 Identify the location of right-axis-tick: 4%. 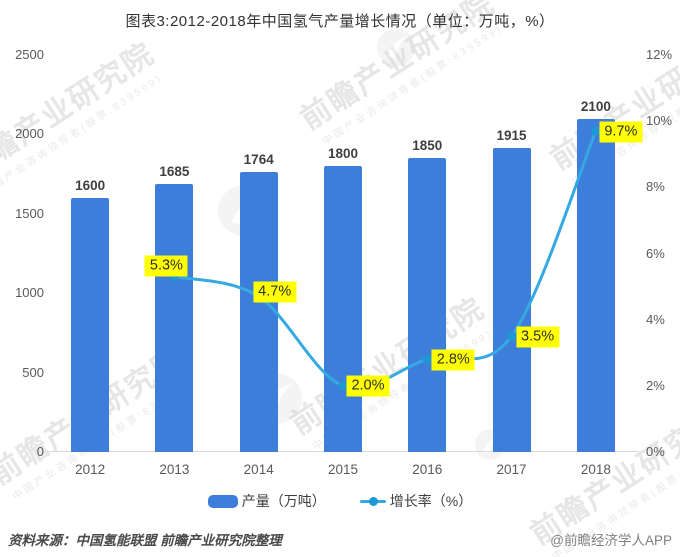
(655, 319).